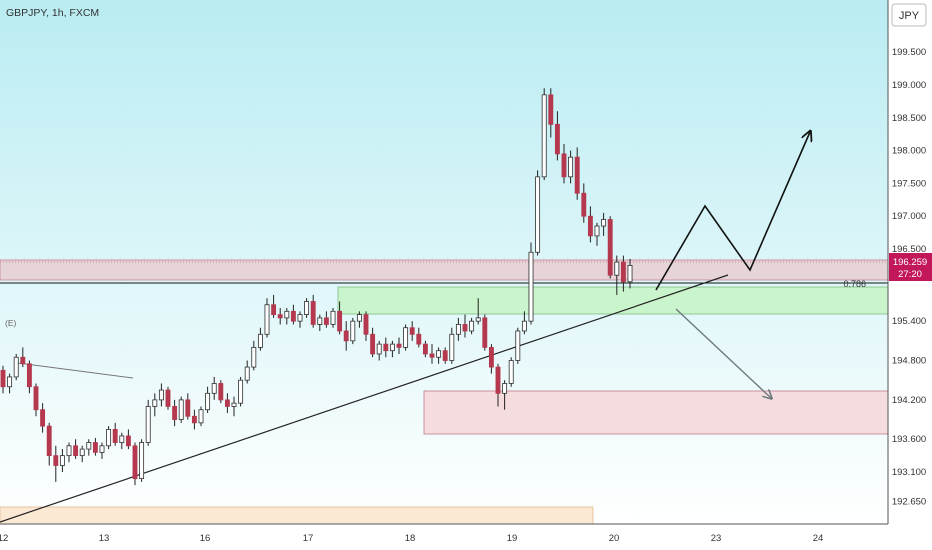 The height and width of the screenshot is (550, 932). I want to click on x-axis-panel, so click(444, 537).